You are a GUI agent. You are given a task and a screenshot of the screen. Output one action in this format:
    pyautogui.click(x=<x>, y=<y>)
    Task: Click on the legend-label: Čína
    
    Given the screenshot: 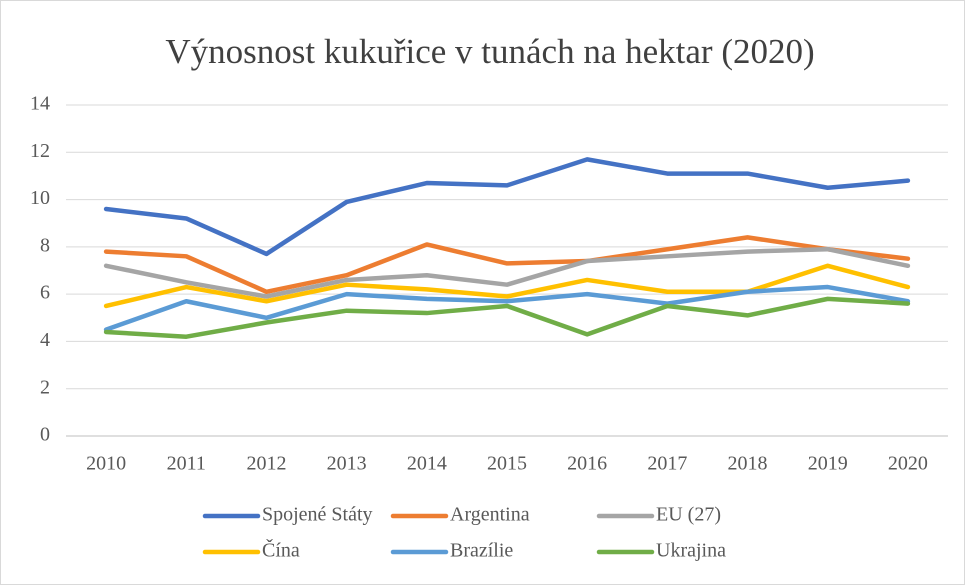 What is the action you would take?
    pyautogui.click(x=281, y=550)
    